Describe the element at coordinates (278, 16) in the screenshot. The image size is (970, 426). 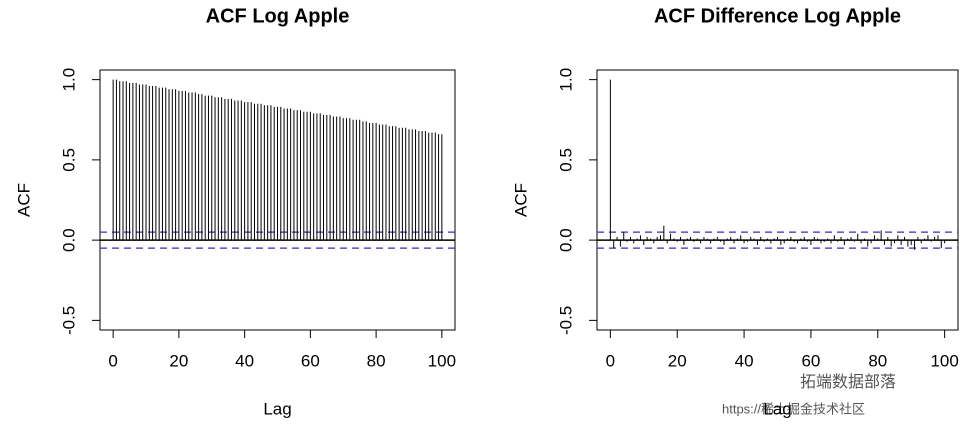
I see `chart-title: ACF Log Apple` at that location.